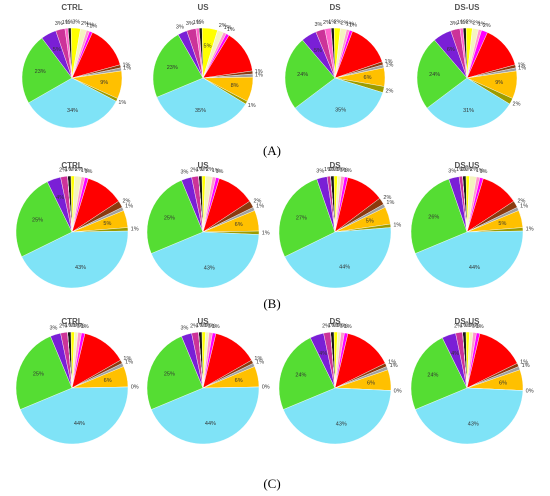  Describe the element at coordinates (203, 165) in the screenshot. I see `chart-title: US` at that location.